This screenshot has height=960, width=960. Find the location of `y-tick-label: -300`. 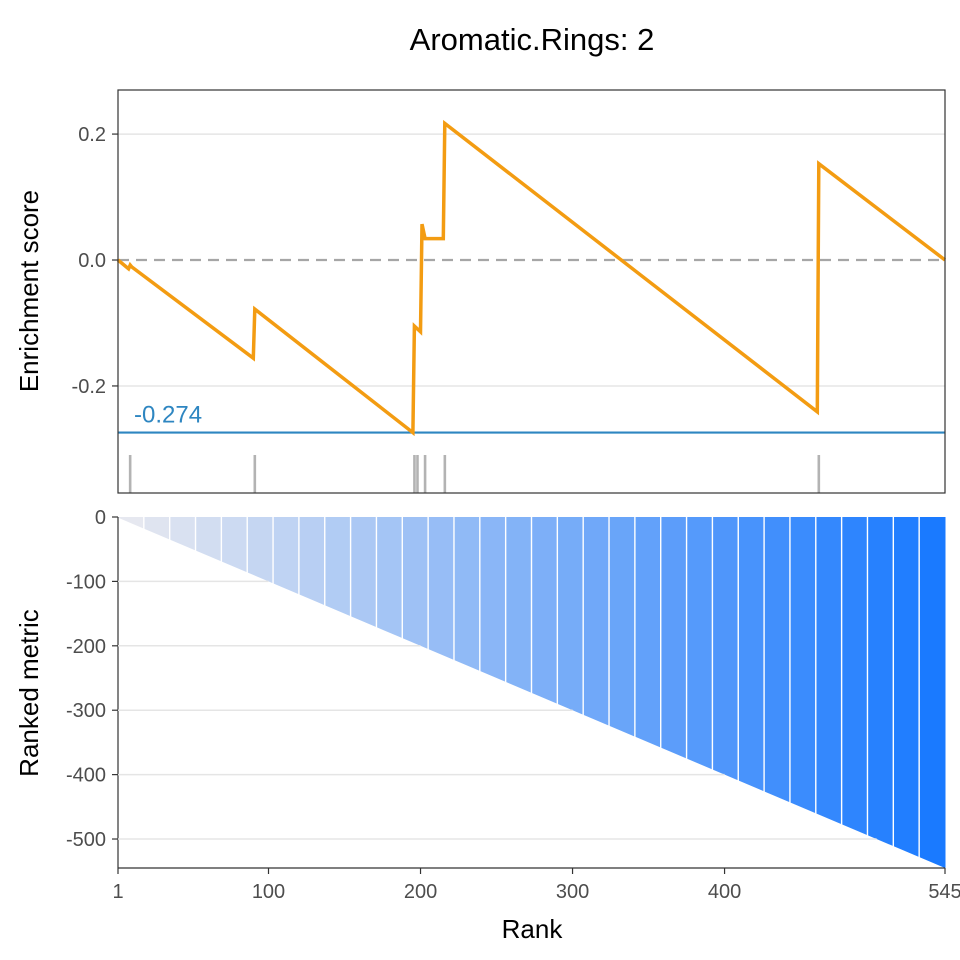

y-tick-label: -300 is located at coordinates (86, 711).